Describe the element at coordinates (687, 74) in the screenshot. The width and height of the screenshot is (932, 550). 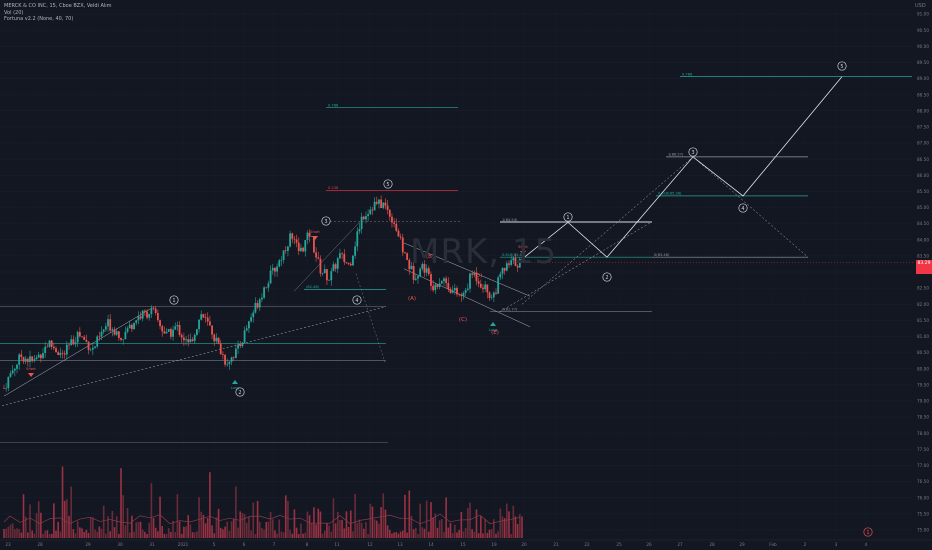
I see `fib-label: 0.786` at that location.